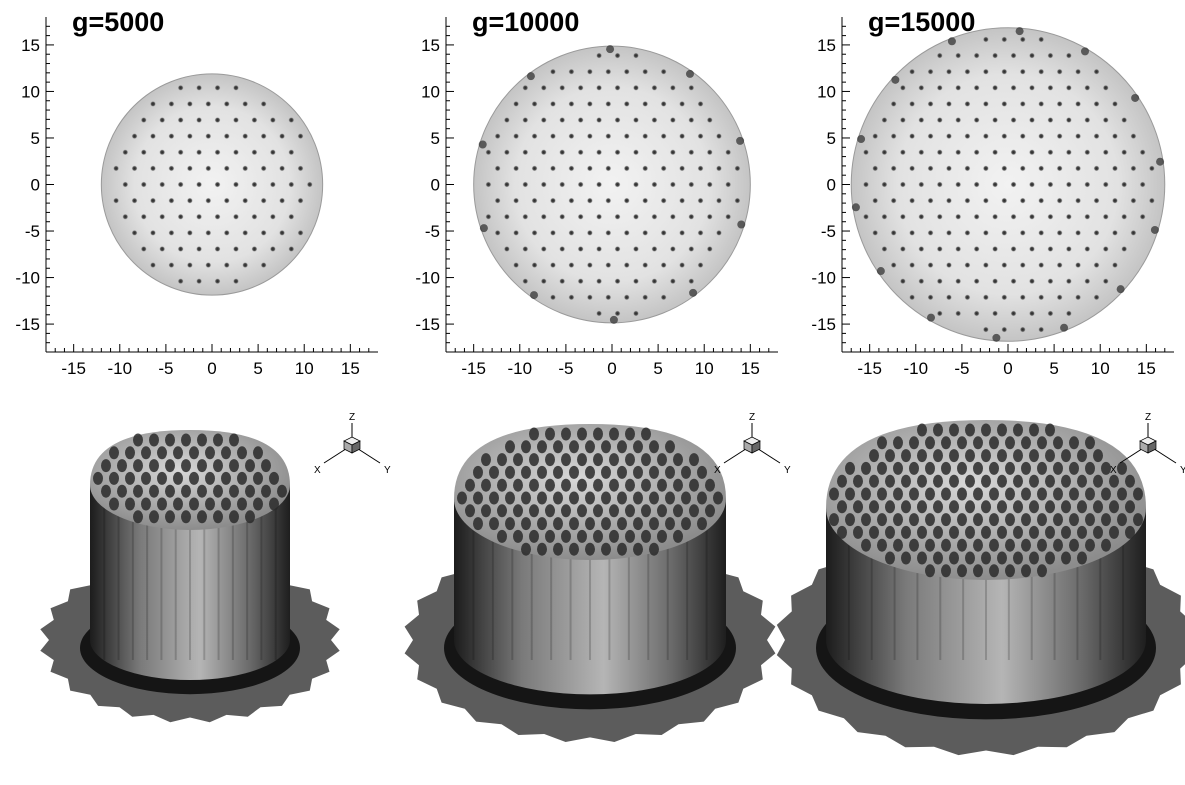  What do you see at coordinates (1135, 97) in the screenshot?
I see `edge-defect` at bounding box center [1135, 97].